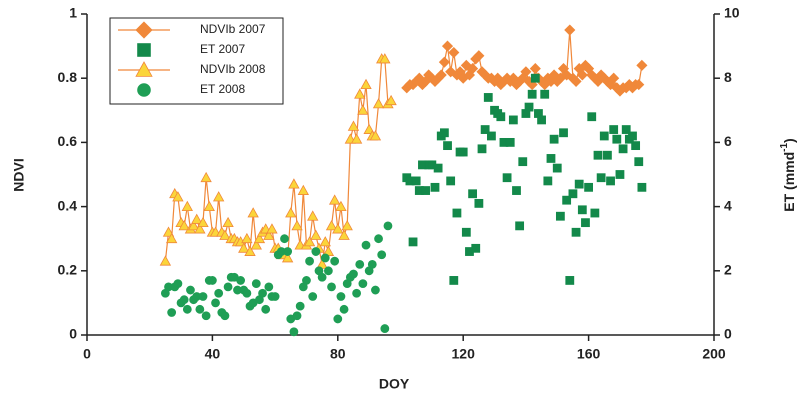 The height and width of the screenshot is (401, 809). What do you see at coordinates (728, 334) in the screenshot?
I see `y2-tick-label: 0` at bounding box center [728, 334].